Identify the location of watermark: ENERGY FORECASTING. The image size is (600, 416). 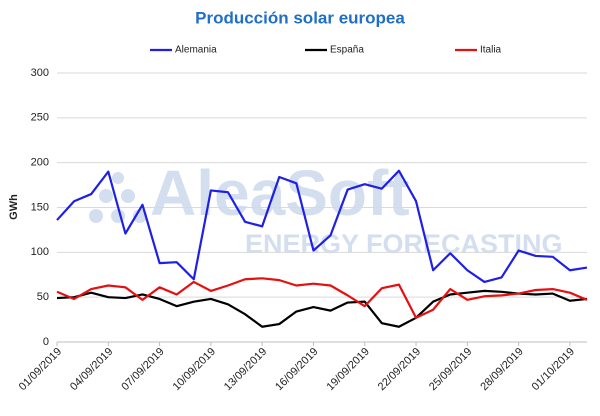
(404, 244).